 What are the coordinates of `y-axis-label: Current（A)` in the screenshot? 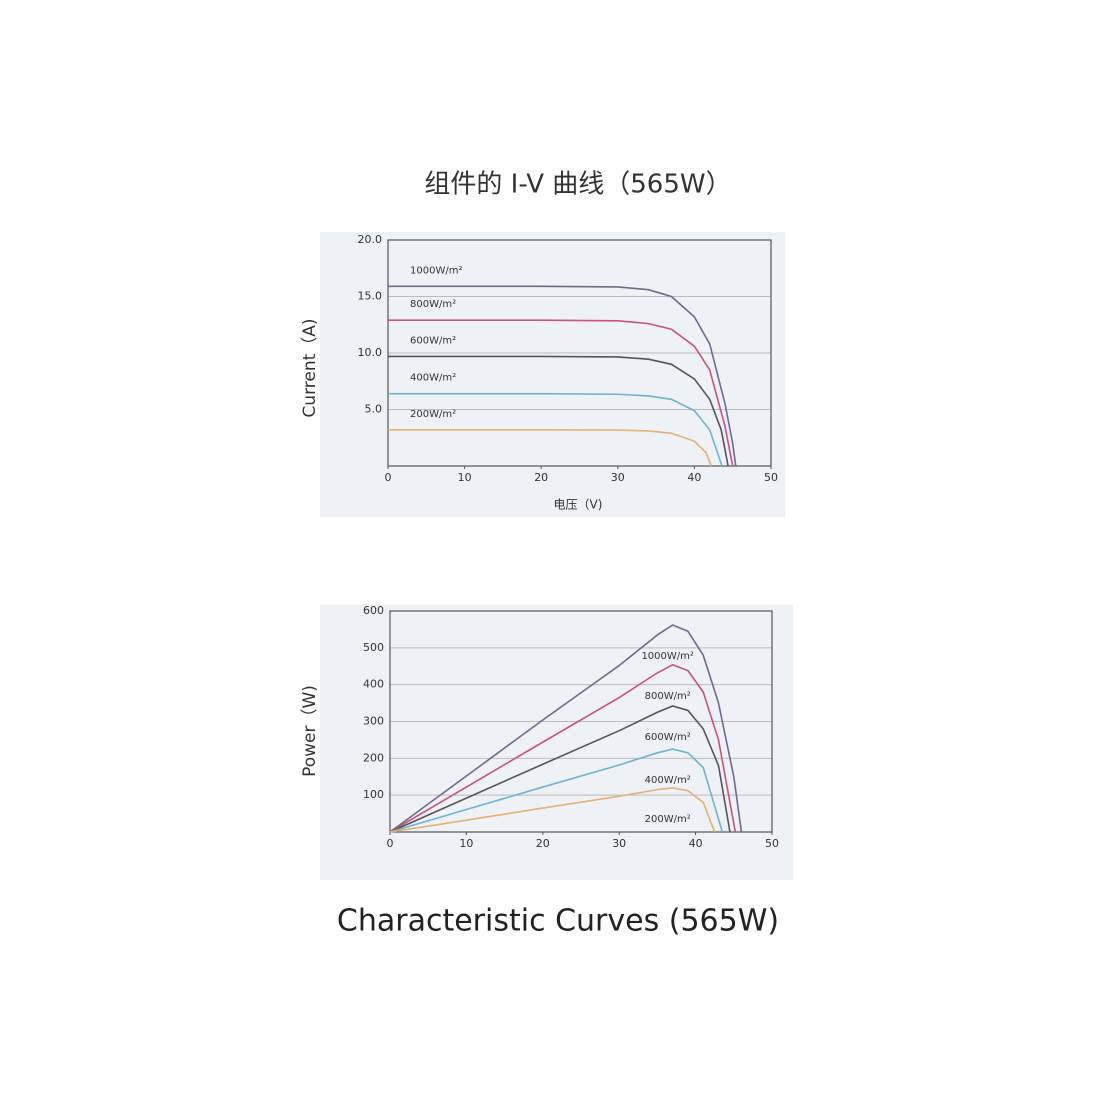 It's located at (310, 367).